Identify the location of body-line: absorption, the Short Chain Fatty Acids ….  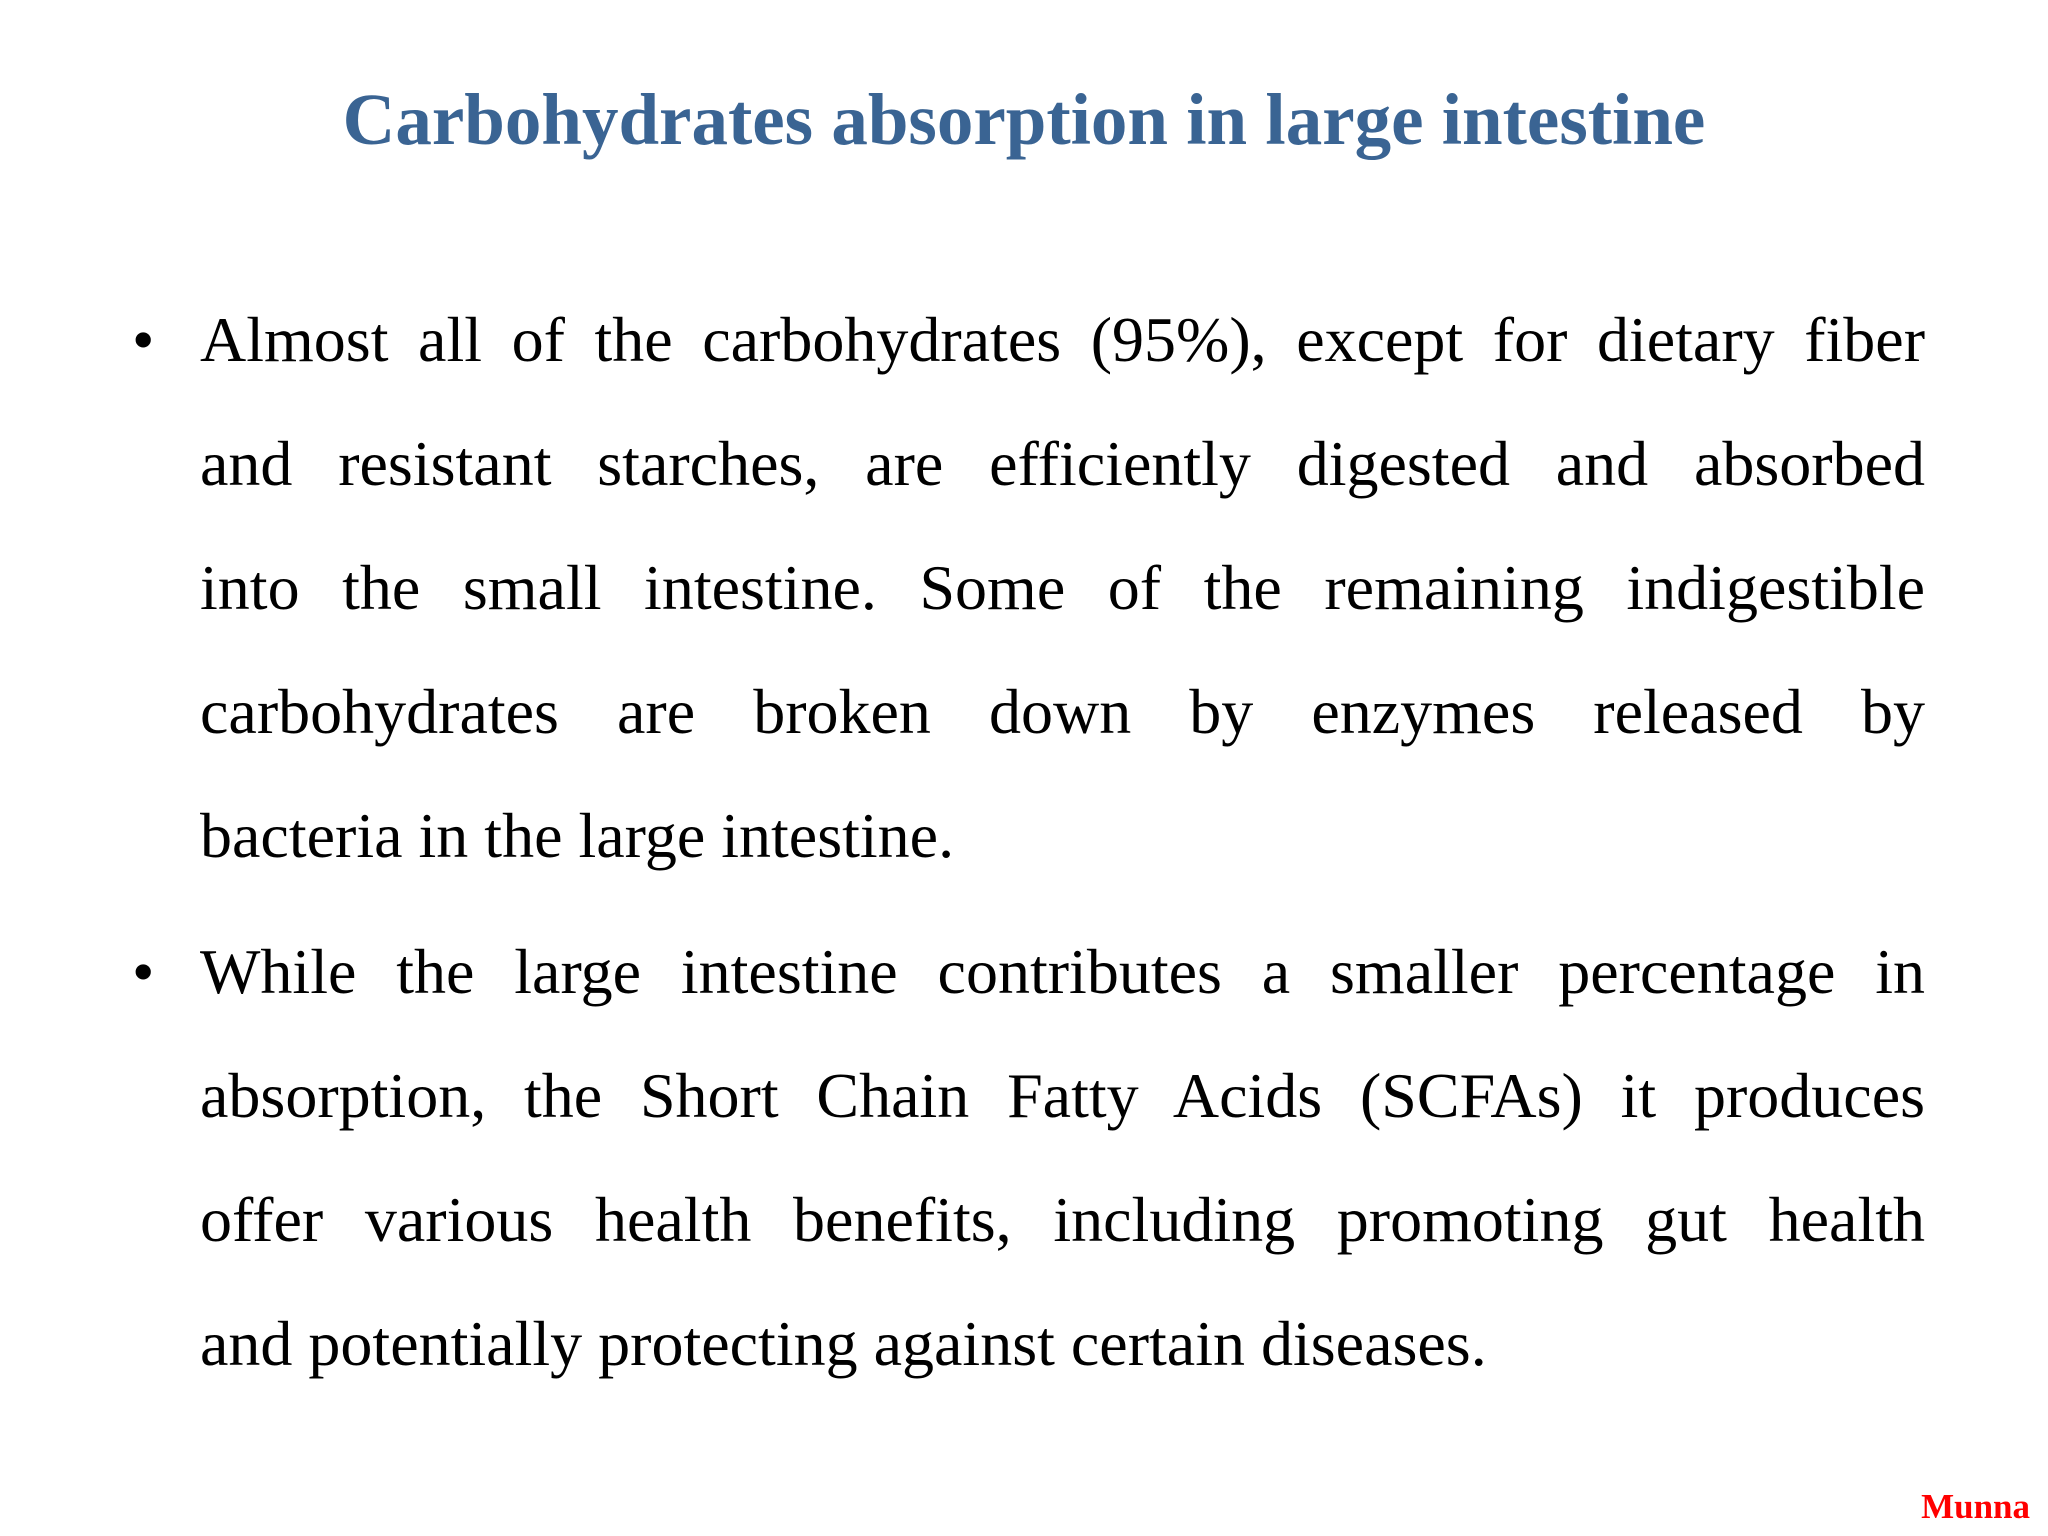
(1062, 1095).